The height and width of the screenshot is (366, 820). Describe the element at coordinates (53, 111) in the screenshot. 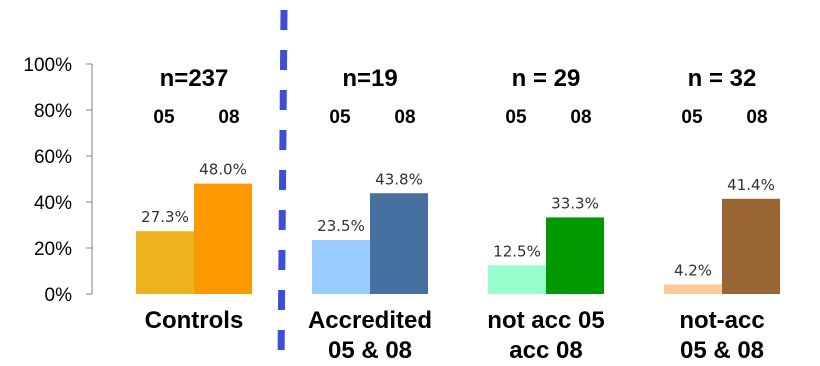

I see `y-tick-label: 80%` at that location.